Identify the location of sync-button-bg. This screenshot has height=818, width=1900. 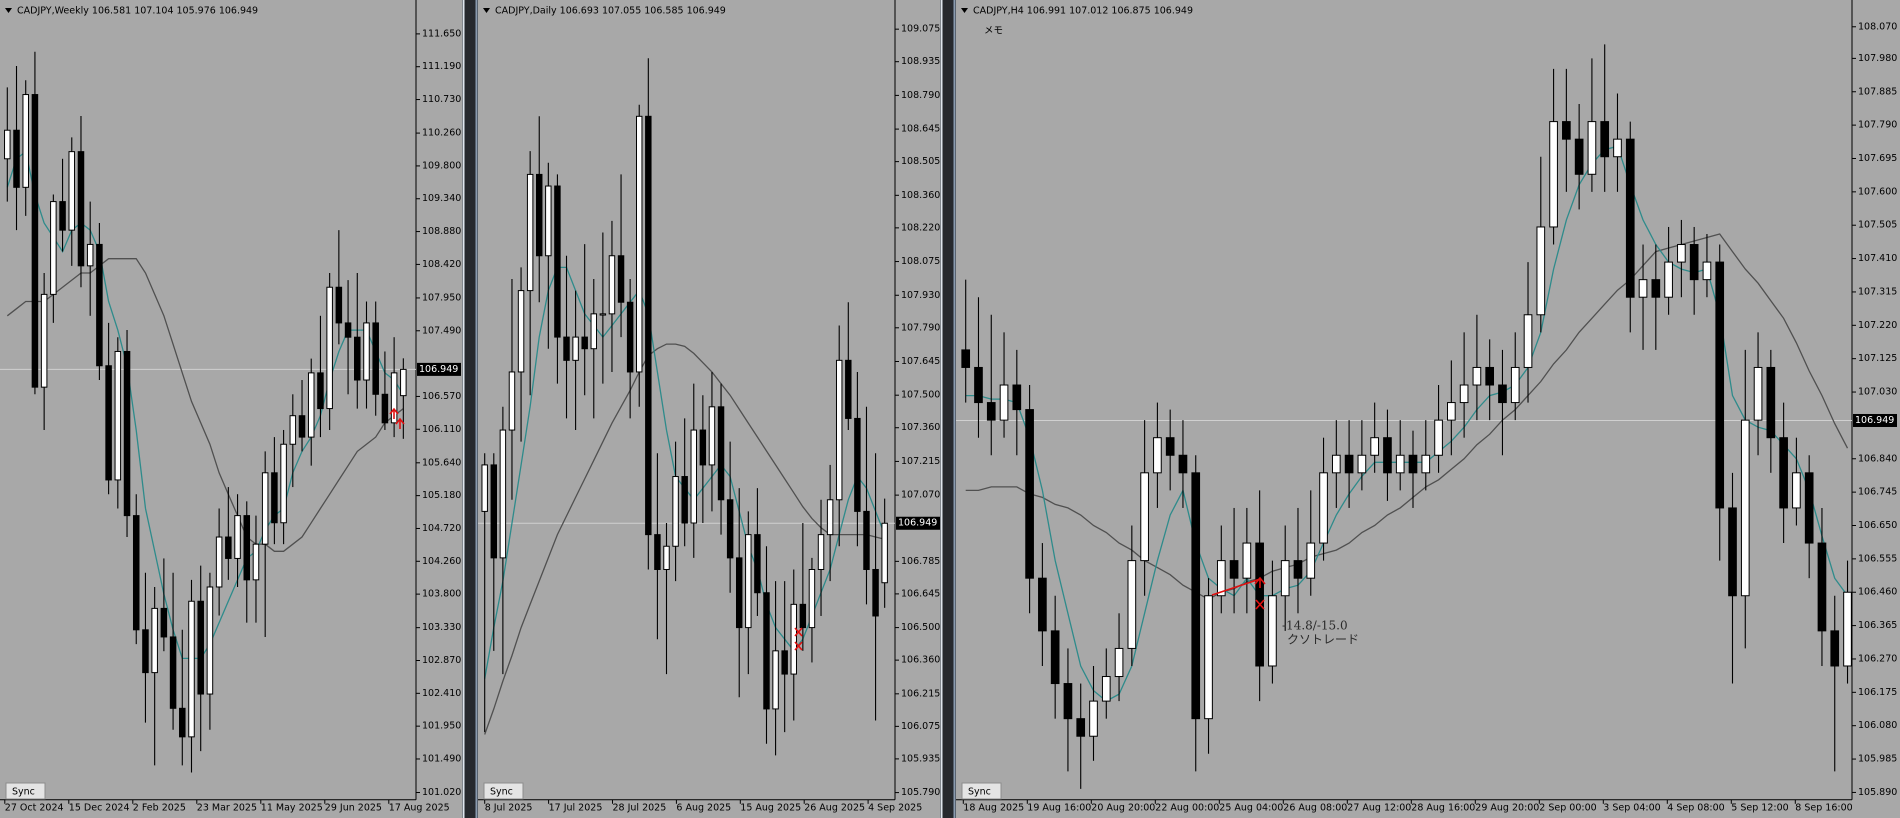
(25, 791).